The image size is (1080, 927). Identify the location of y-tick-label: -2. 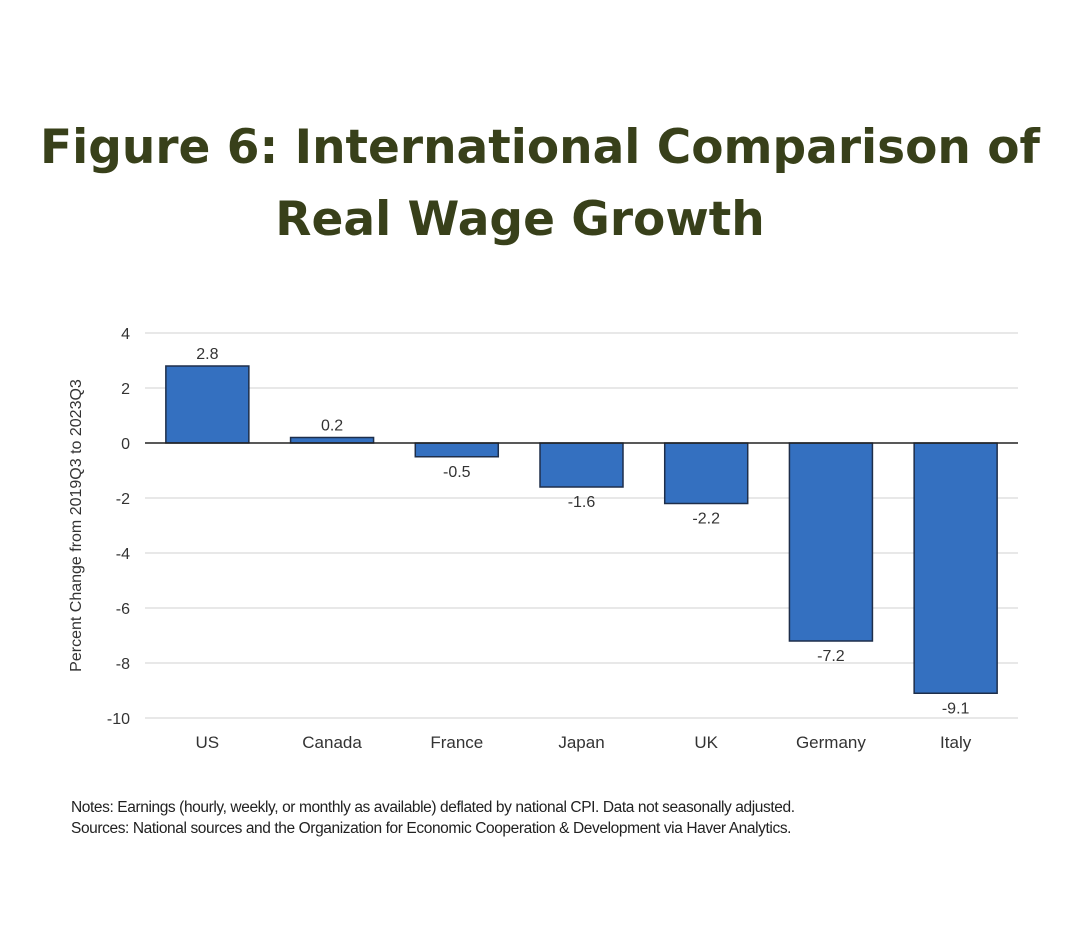
(123, 499).